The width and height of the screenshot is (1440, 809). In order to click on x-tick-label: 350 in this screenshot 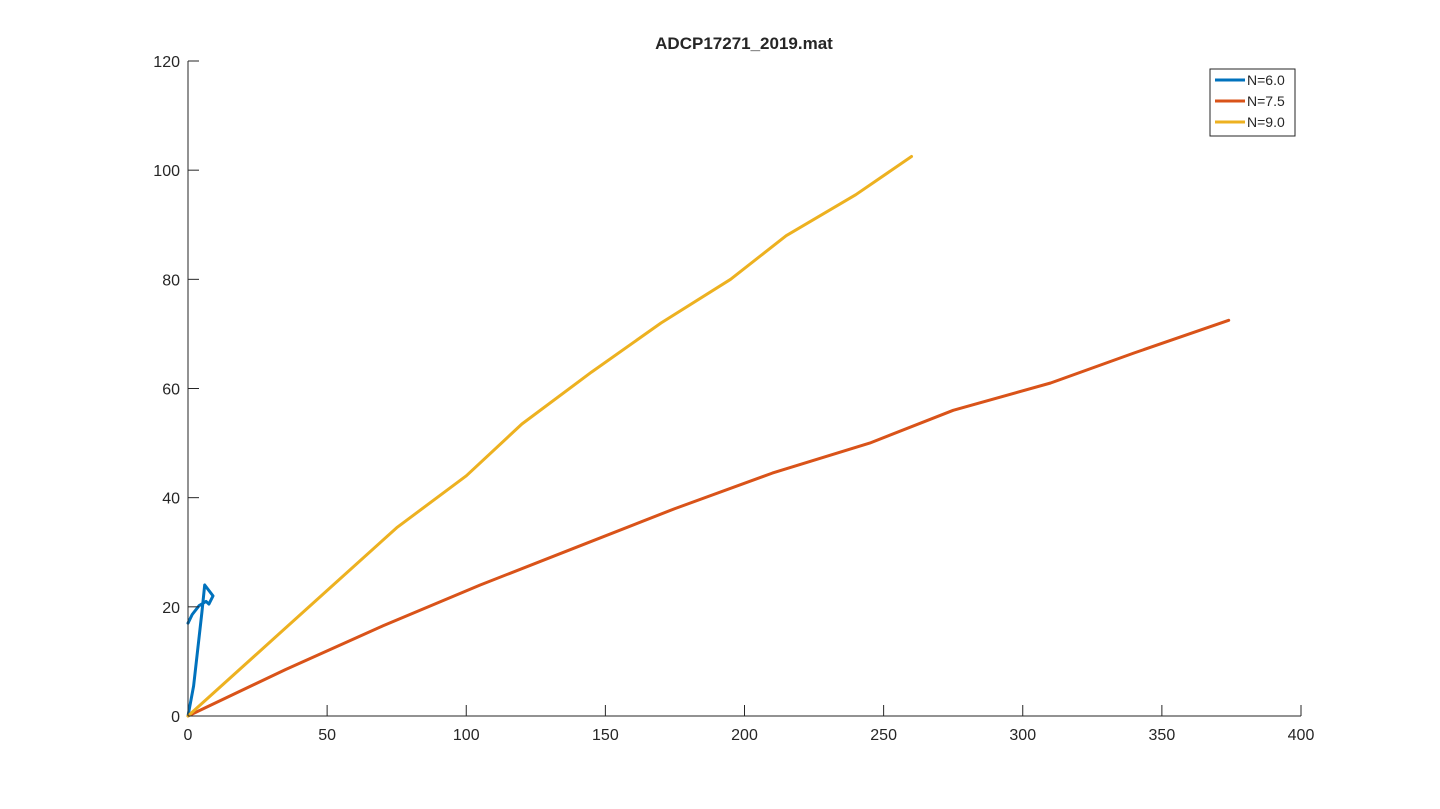, I will do `click(1162, 735)`.